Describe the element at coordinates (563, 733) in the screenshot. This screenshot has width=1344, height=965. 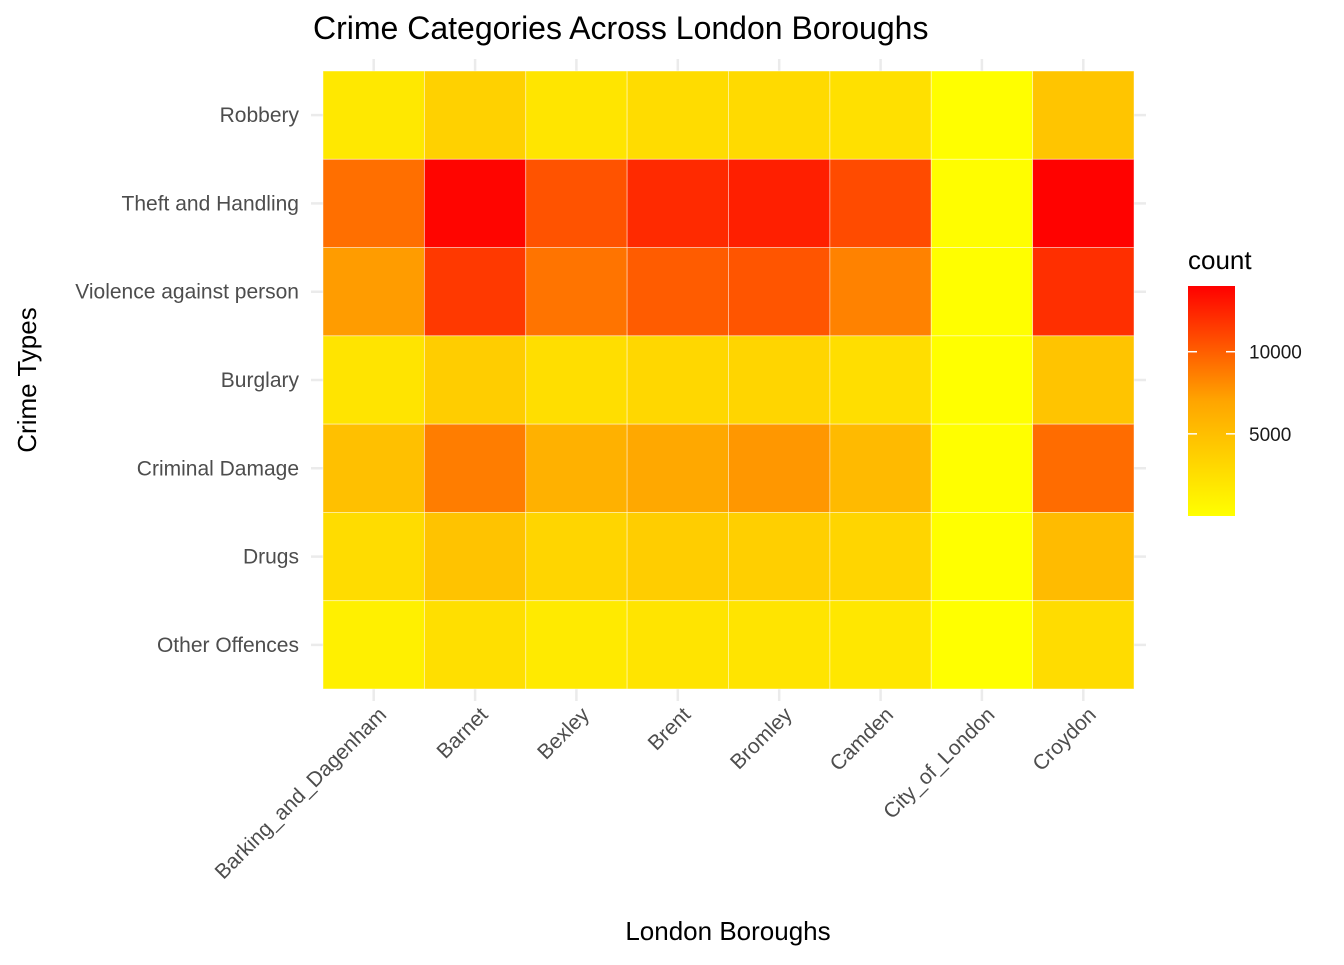
I see `x-tick-label: Bexley` at that location.